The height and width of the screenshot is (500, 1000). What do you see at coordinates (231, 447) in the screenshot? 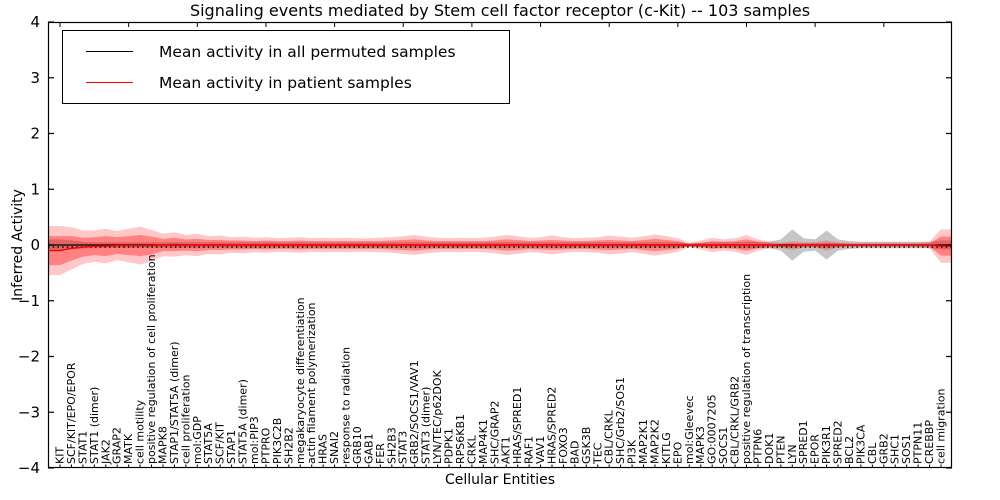
I see `x-category-label: STAP1` at bounding box center [231, 447].